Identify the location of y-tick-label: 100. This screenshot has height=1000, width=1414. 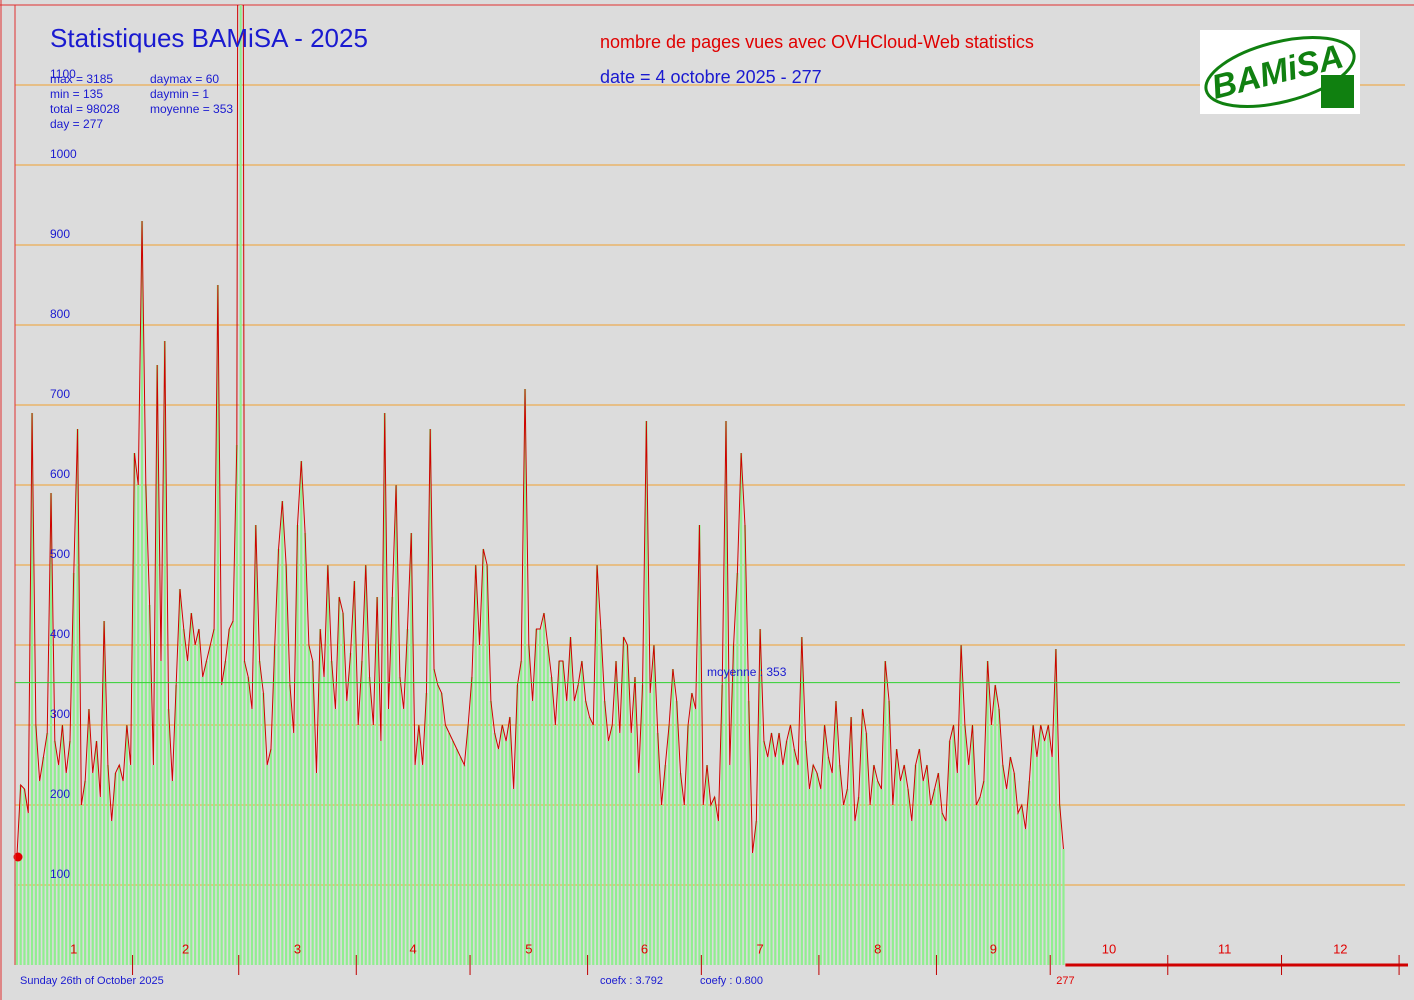
(60, 874).